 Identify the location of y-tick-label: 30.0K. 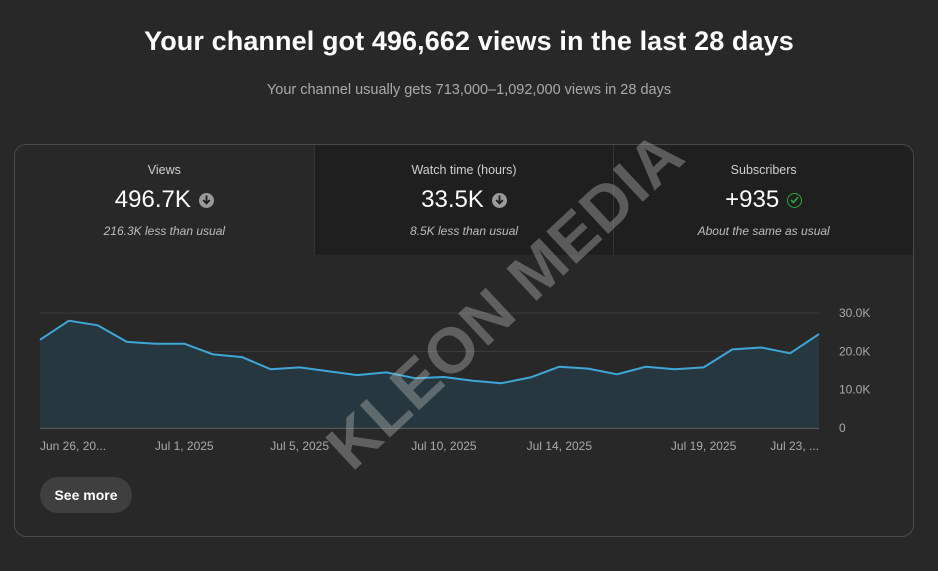
(854, 313).